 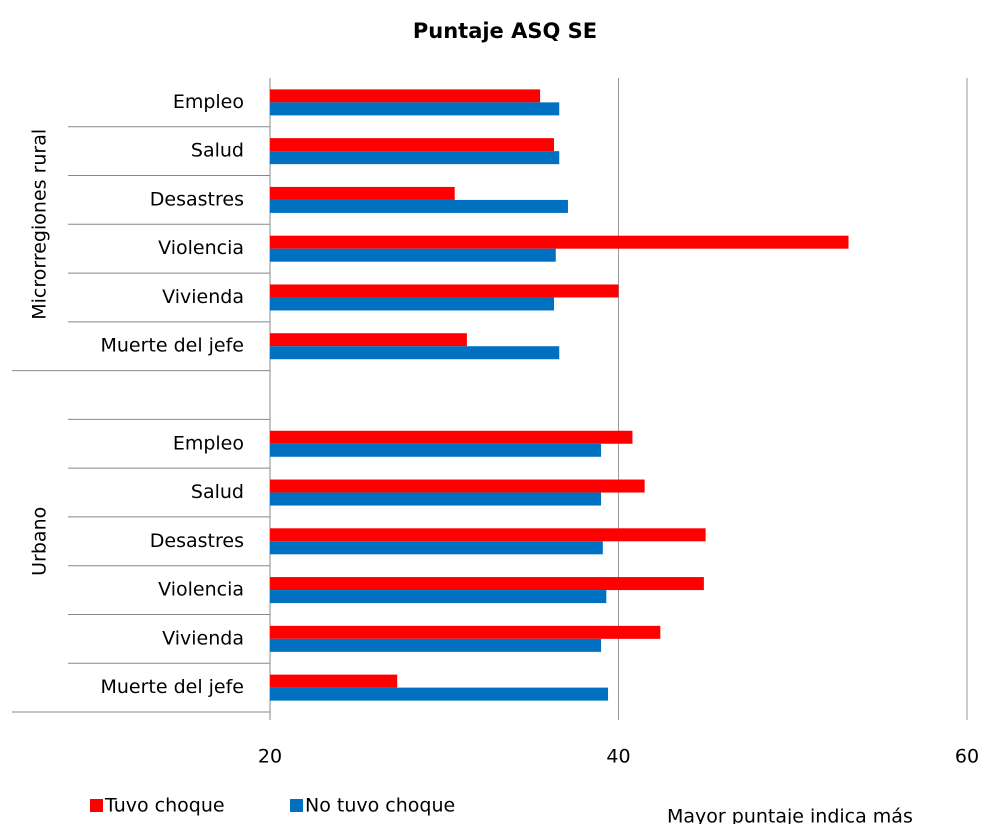 I want to click on group-label: Microrregiones rural, so click(x=40, y=224).